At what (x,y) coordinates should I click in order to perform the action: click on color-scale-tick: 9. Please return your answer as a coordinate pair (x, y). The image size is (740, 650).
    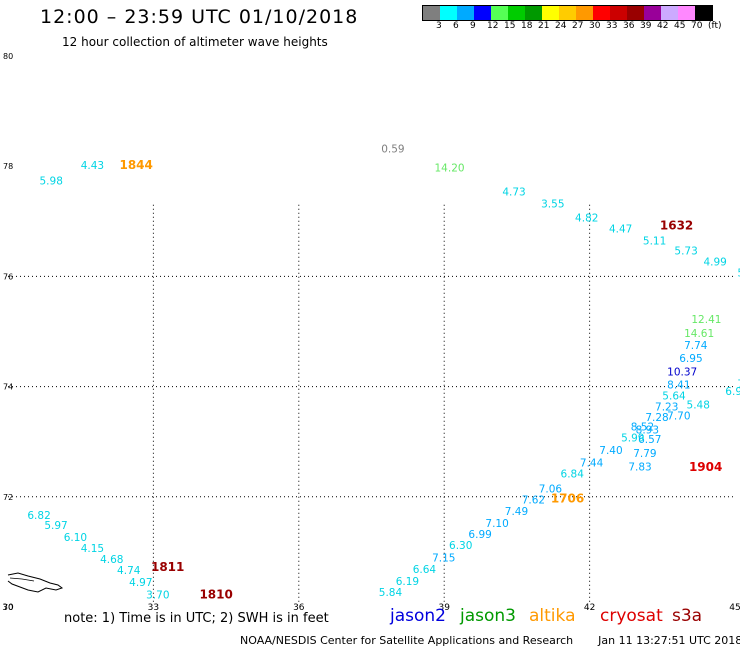
    Looking at the image, I should click on (473, 26).